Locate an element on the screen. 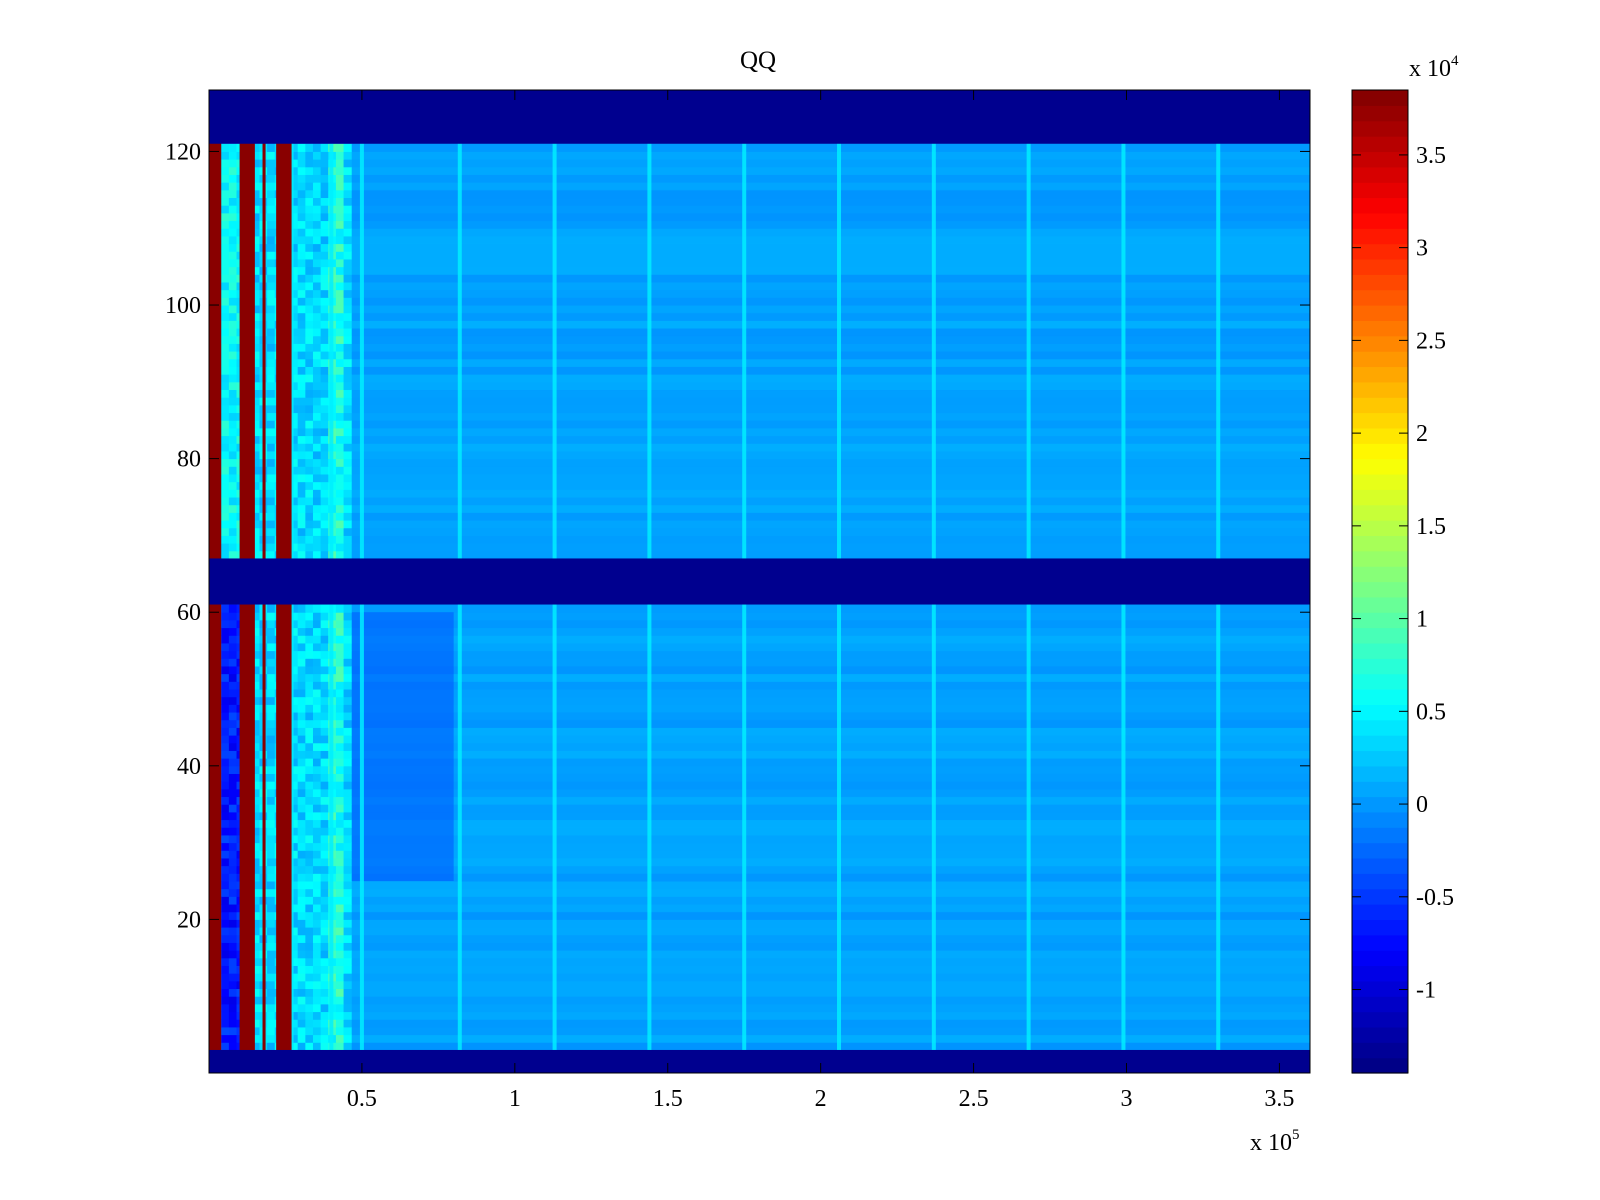 The height and width of the screenshot is (1200, 1600). colorbar-tick-label: 0 is located at coordinates (1422, 805).